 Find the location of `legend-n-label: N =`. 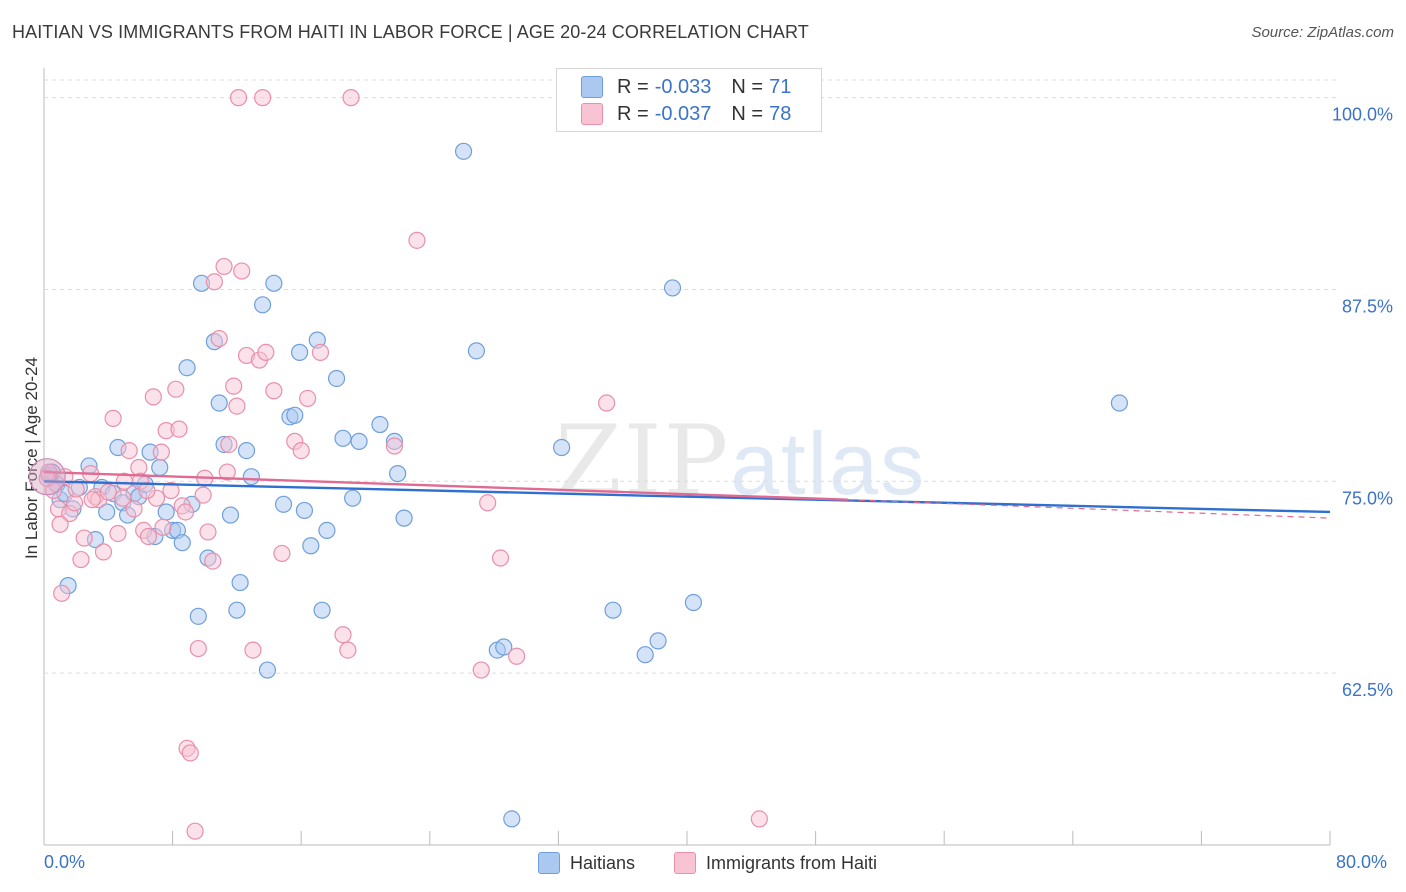

legend-n-label: N = is located at coordinates (747, 86).